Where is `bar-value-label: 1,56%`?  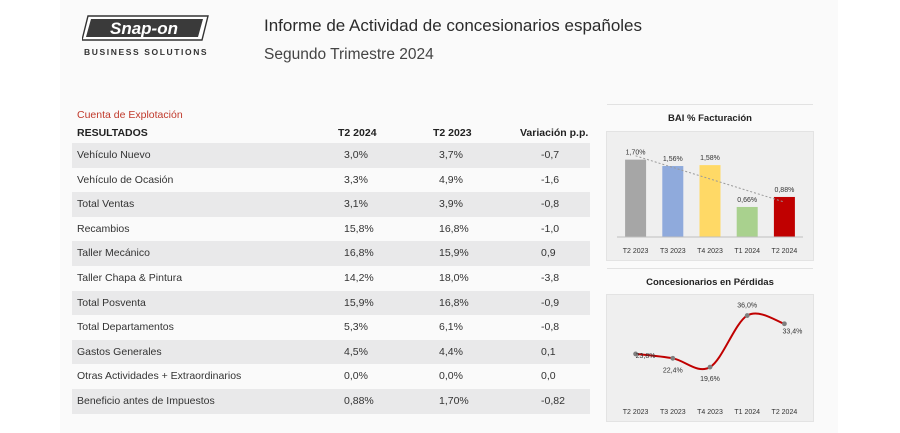 bar-value-label: 1,56% is located at coordinates (673, 159).